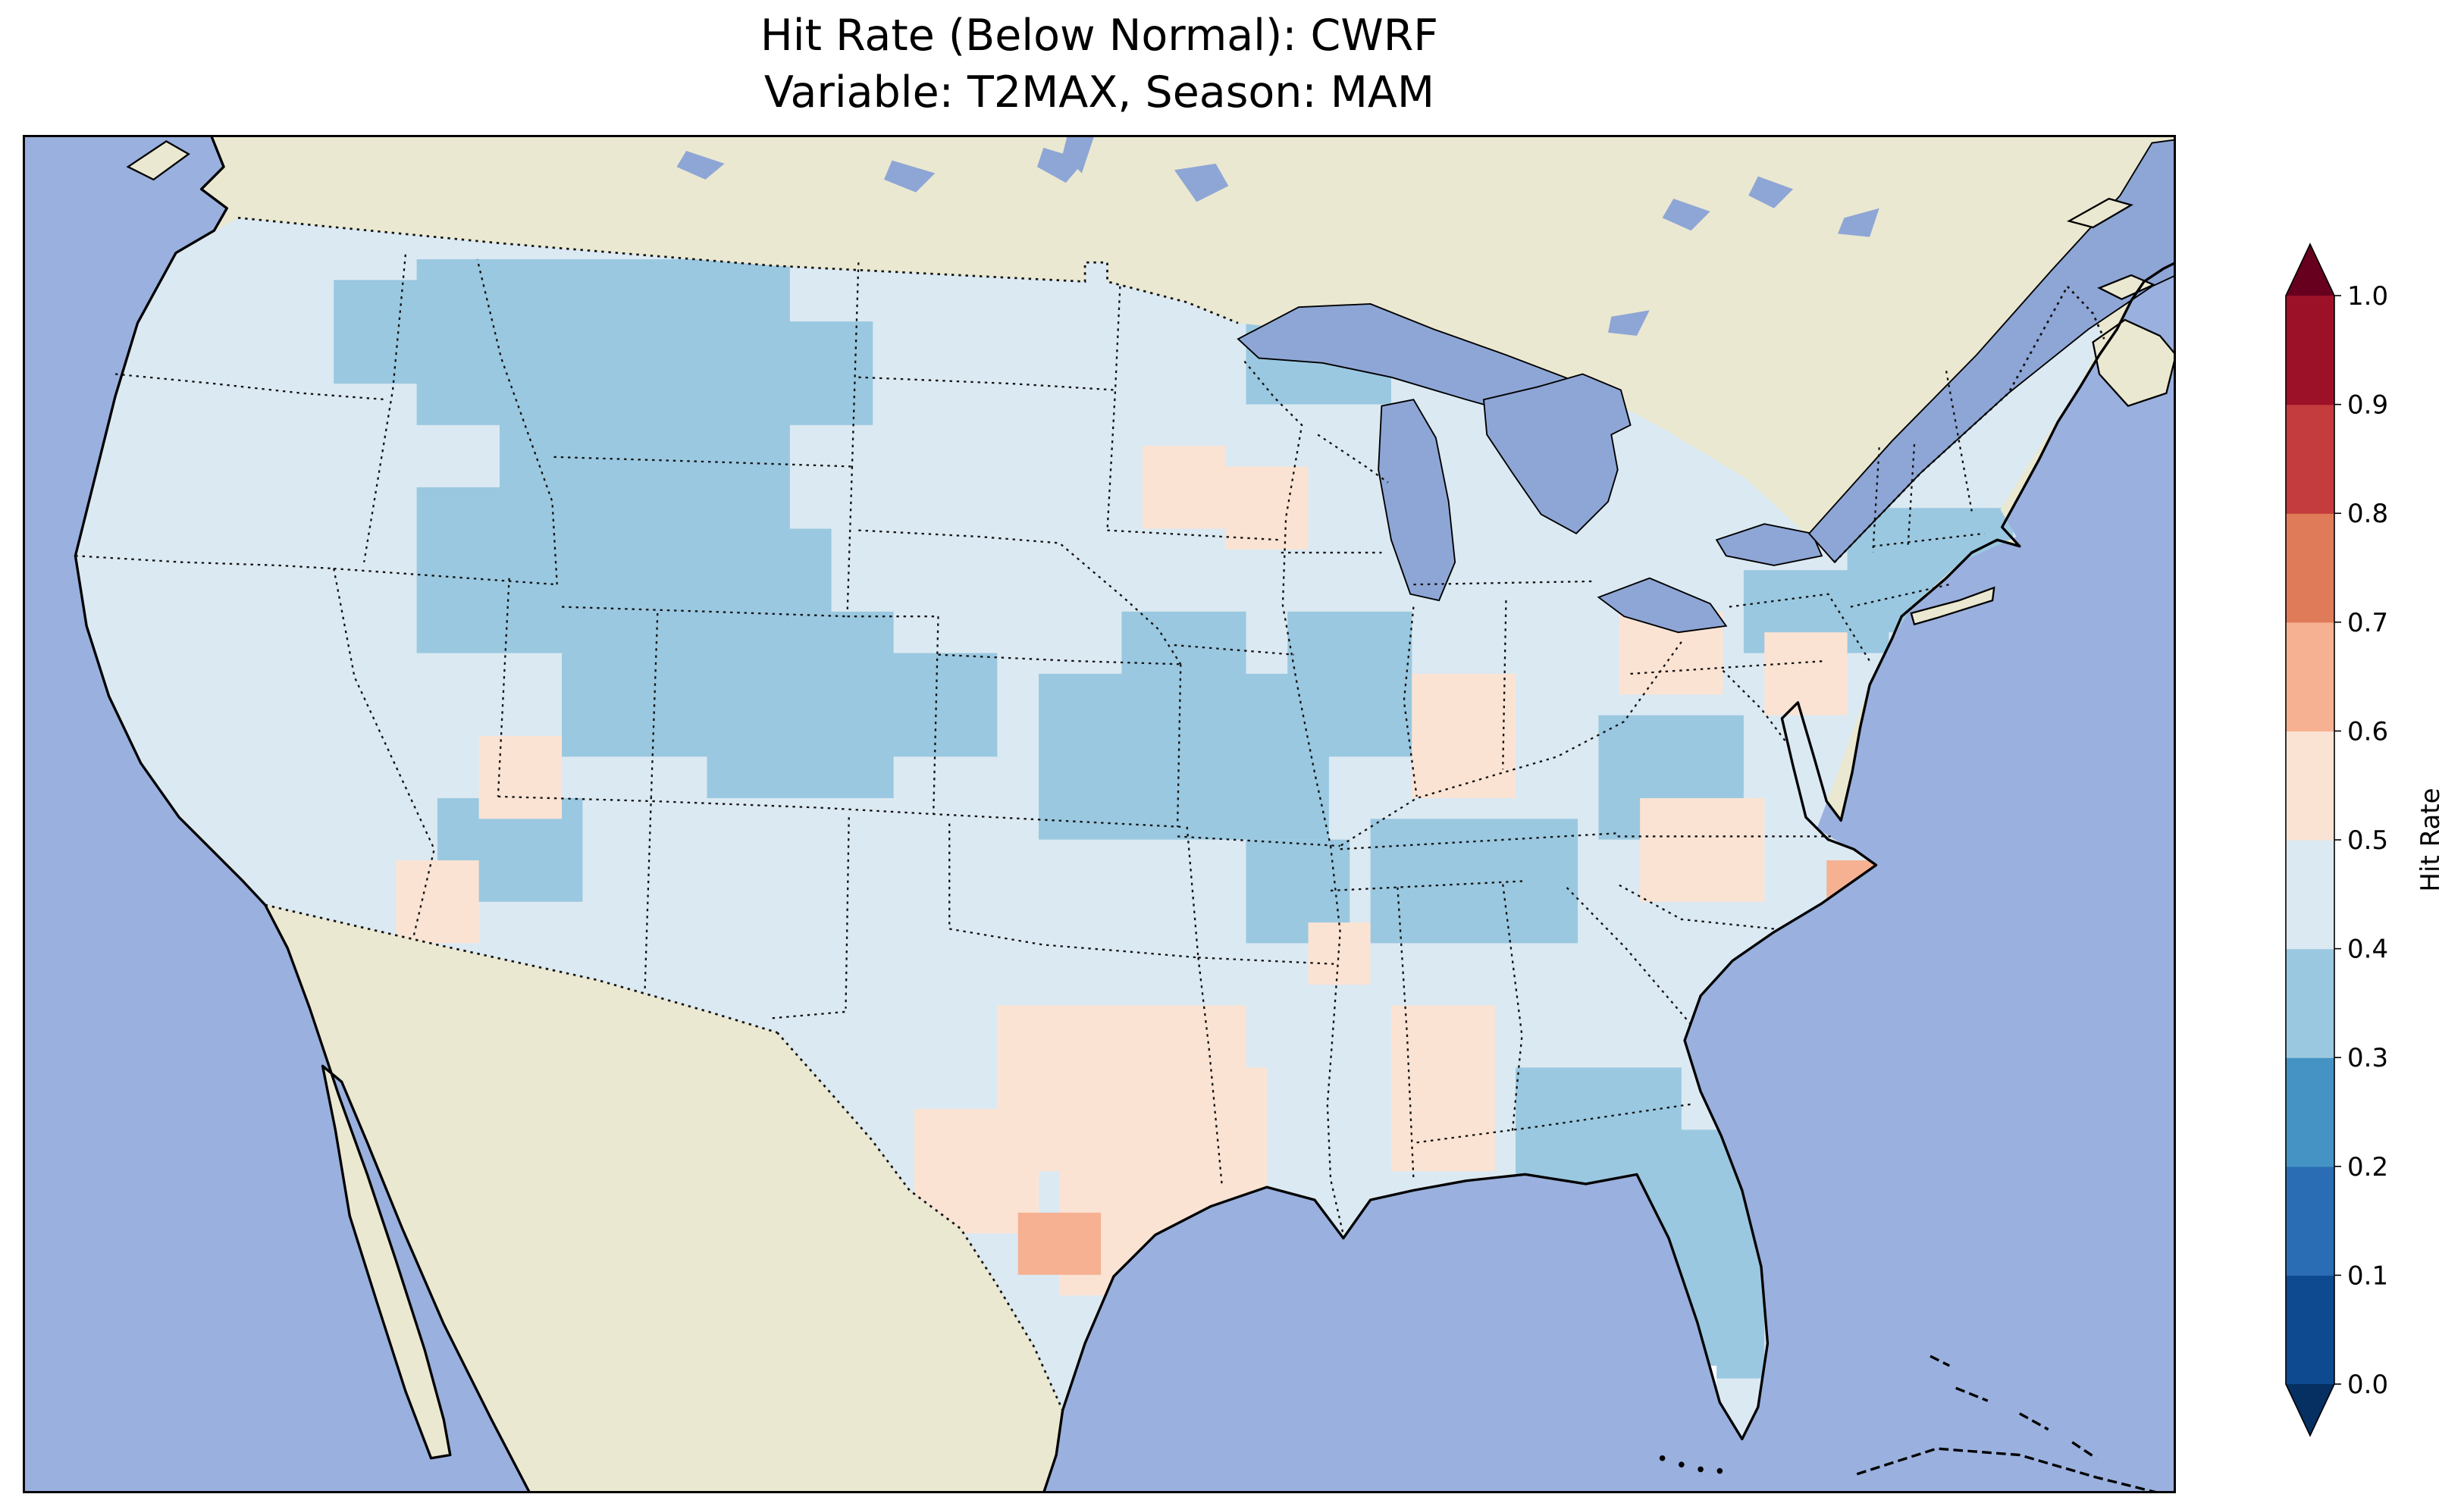 This screenshot has height=1494, width=2464. I want to click on st-lawrence-river, so click(1992, 351).